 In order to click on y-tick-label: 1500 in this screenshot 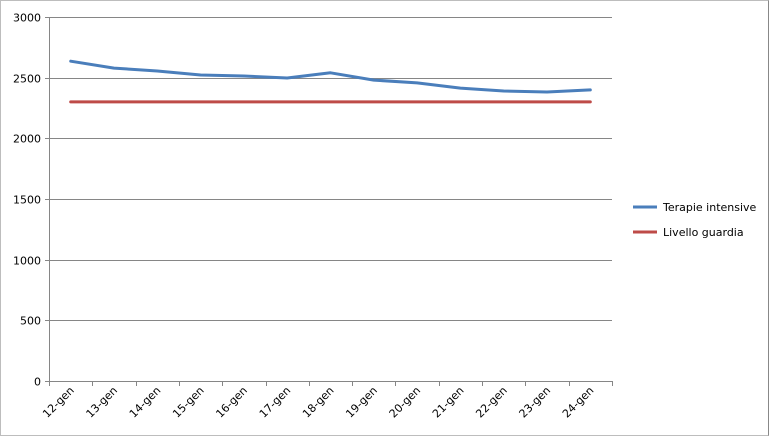, I will do `click(27, 200)`.